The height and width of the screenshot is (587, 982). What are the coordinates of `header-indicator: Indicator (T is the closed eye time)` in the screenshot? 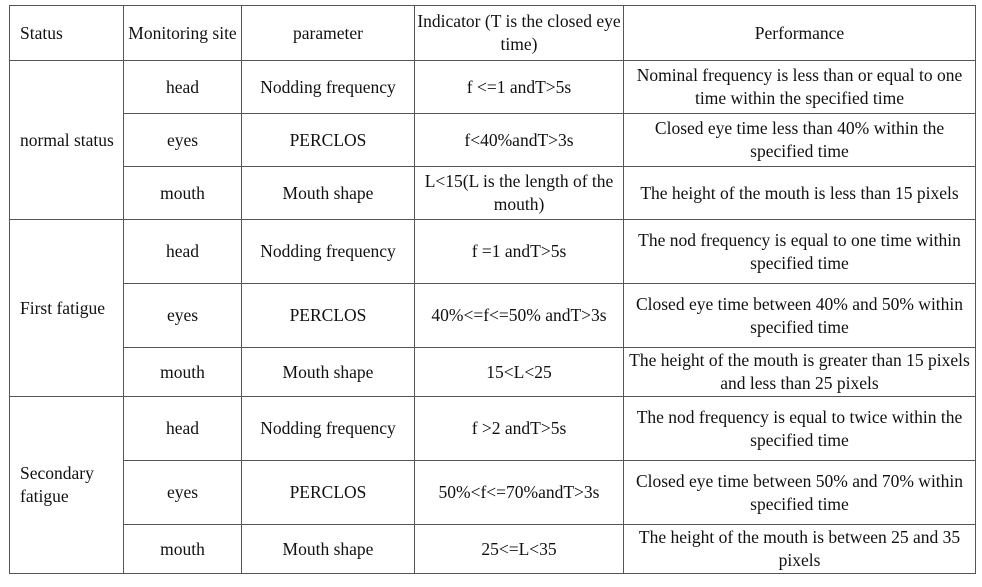 It's located at (519, 33).